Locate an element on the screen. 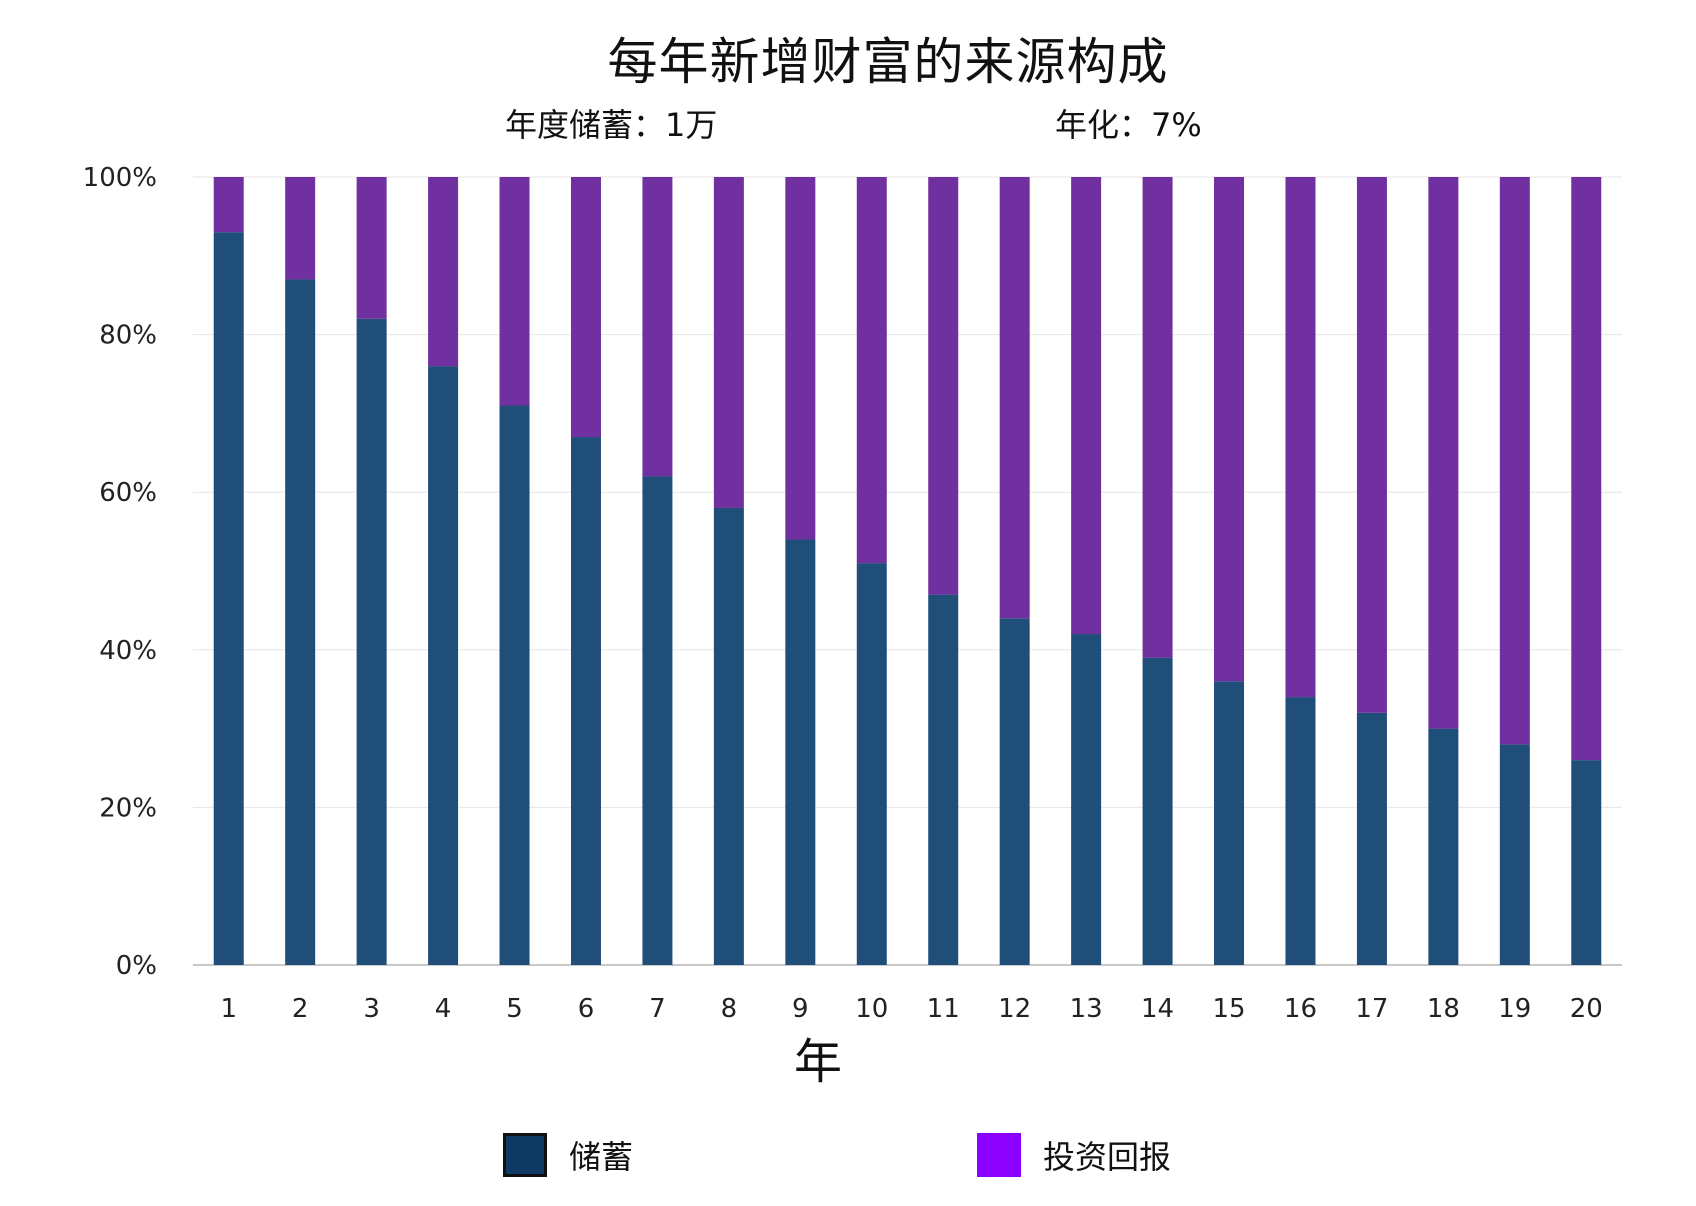 Image resolution: width=1696 pixels, height=1206 pixels. legend-swatch-savings is located at coordinates (525, 1155).